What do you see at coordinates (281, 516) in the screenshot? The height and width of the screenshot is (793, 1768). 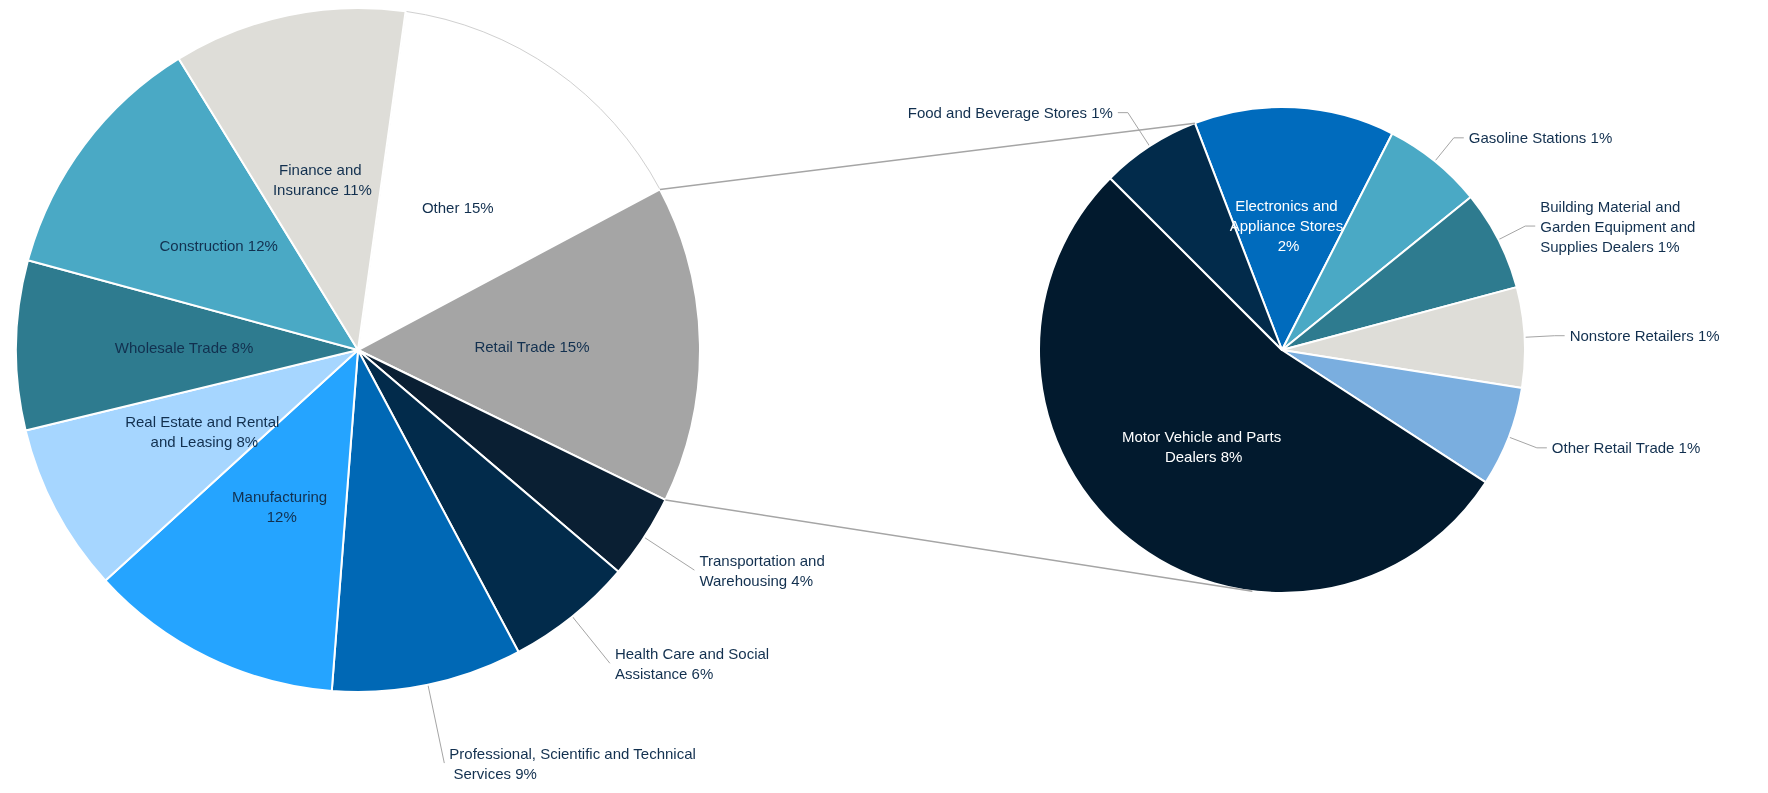 I see `data-label: 12%` at bounding box center [281, 516].